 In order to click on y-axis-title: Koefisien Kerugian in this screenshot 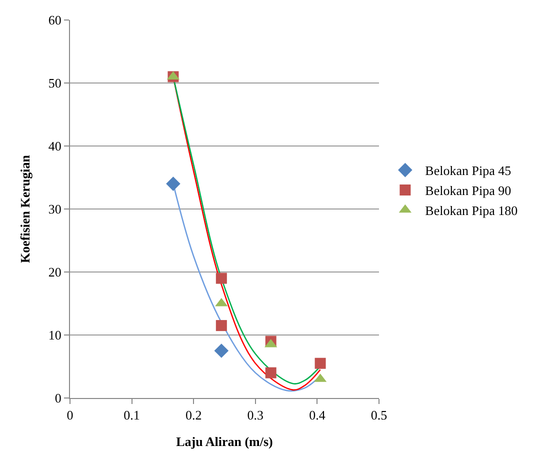, I will do `click(24, 208)`.